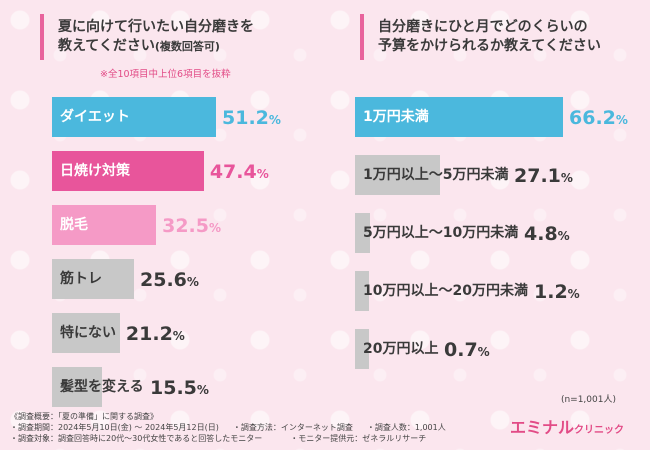 This screenshot has height=450, width=650. I want to click on bar-category-label: ダイエット, so click(95, 117).